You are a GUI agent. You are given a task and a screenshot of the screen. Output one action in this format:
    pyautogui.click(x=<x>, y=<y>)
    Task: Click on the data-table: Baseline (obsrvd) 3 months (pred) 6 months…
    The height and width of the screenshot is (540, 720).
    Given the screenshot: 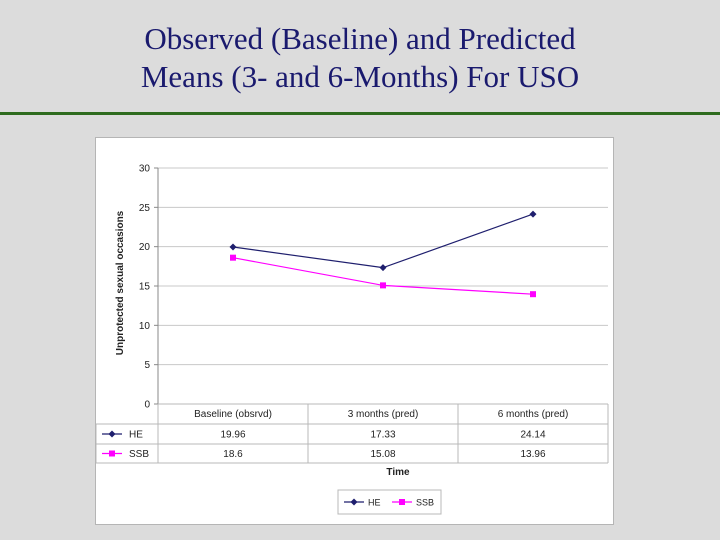 What is the action you would take?
    pyautogui.click(x=352, y=433)
    